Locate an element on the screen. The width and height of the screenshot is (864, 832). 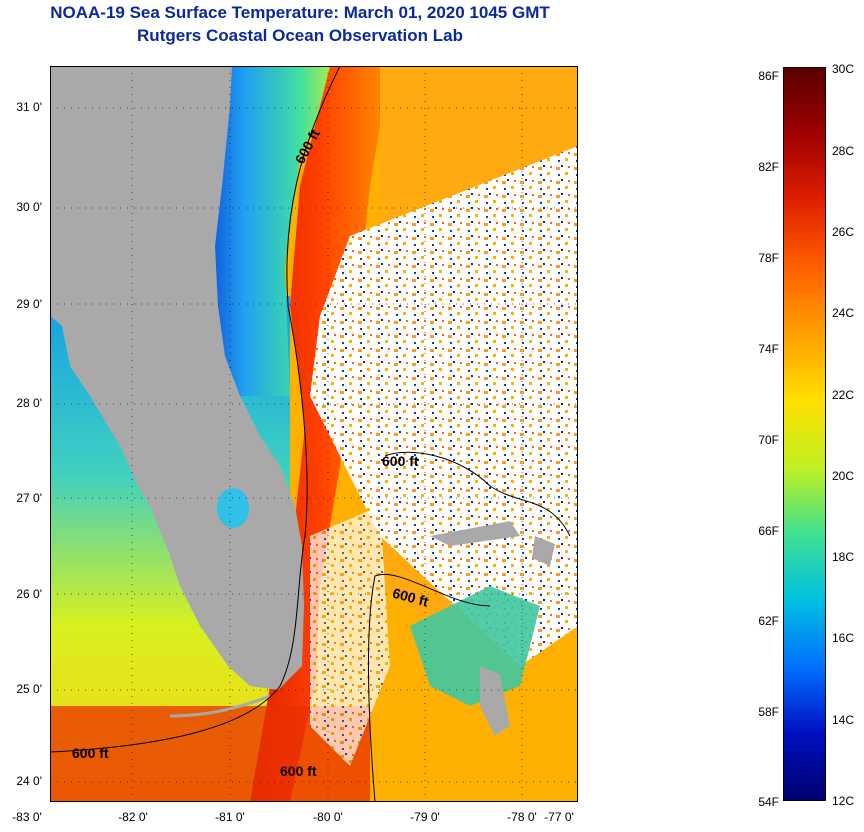
florida-keys is located at coordinates (220, 706).